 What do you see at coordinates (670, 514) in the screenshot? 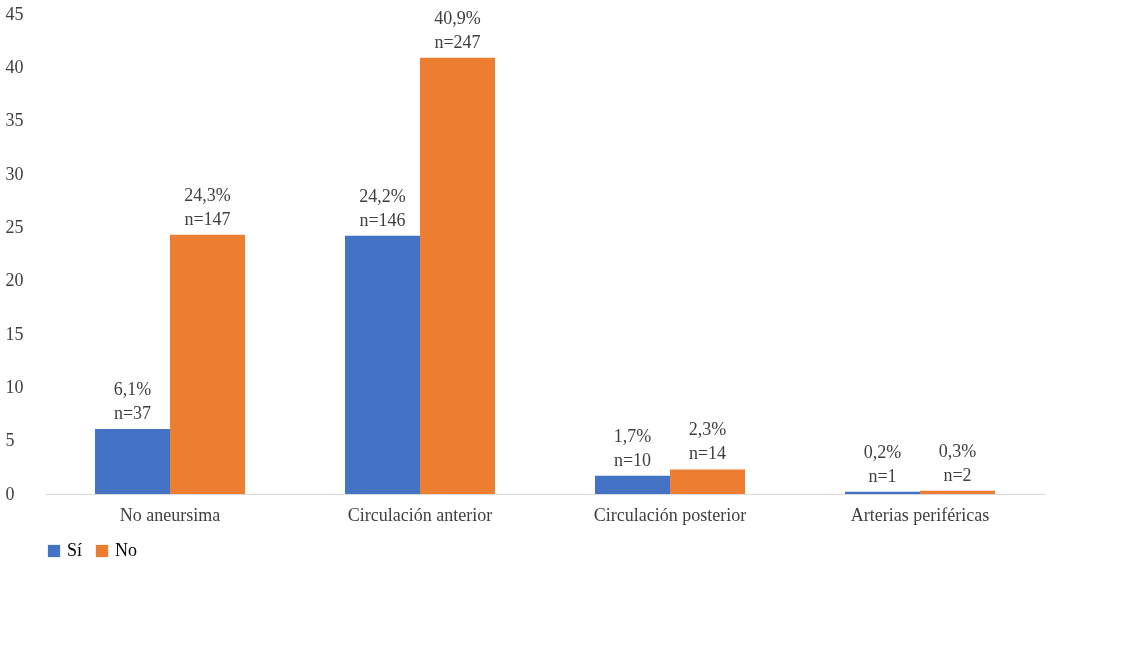
I see `x-tick-label: Circulación posterior` at bounding box center [670, 514].